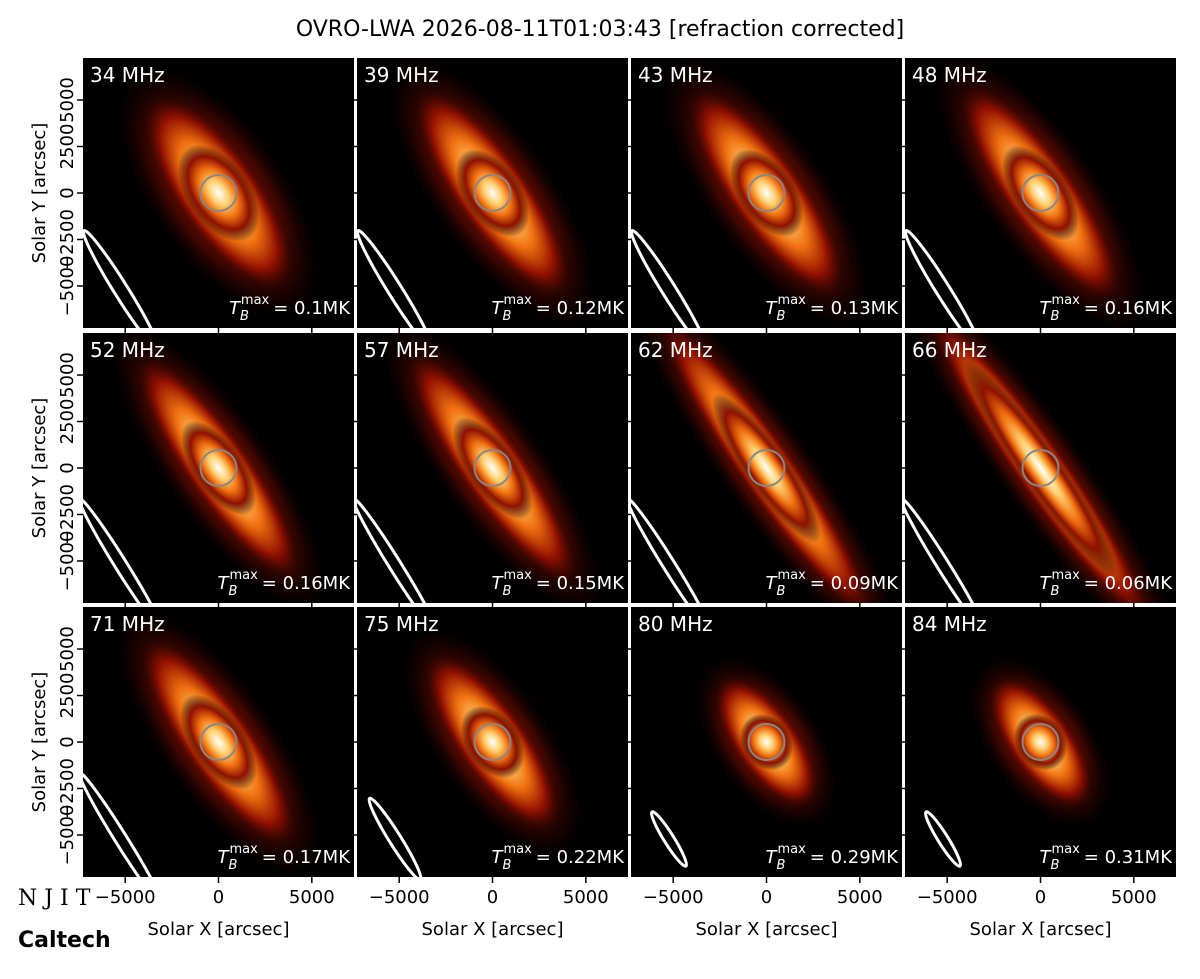 This screenshot has width=1200, height=979. Describe the element at coordinates (306, 857) in the screenshot. I see `value-text: = 0.17MK` at that location.